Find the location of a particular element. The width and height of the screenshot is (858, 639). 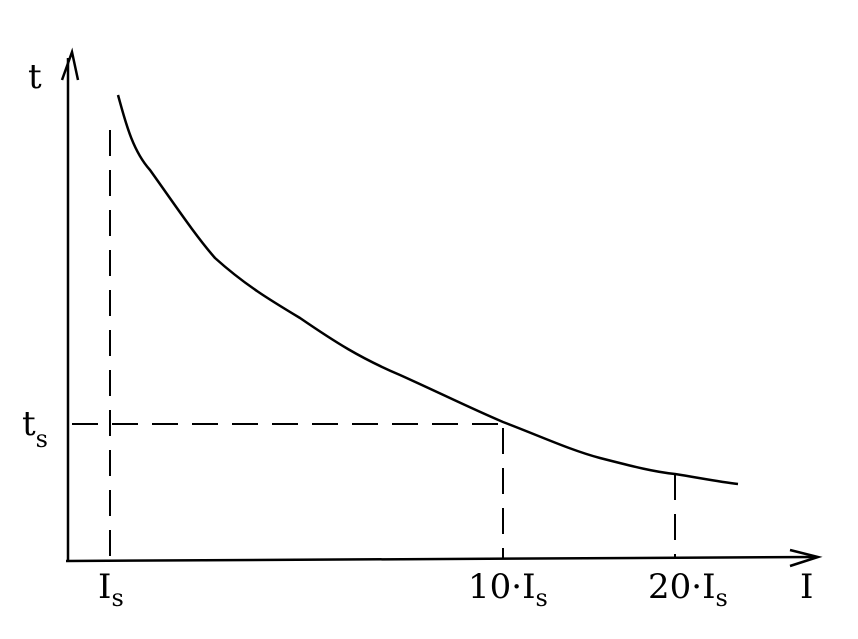

is-label: Is is located at coordinates (111, 589).